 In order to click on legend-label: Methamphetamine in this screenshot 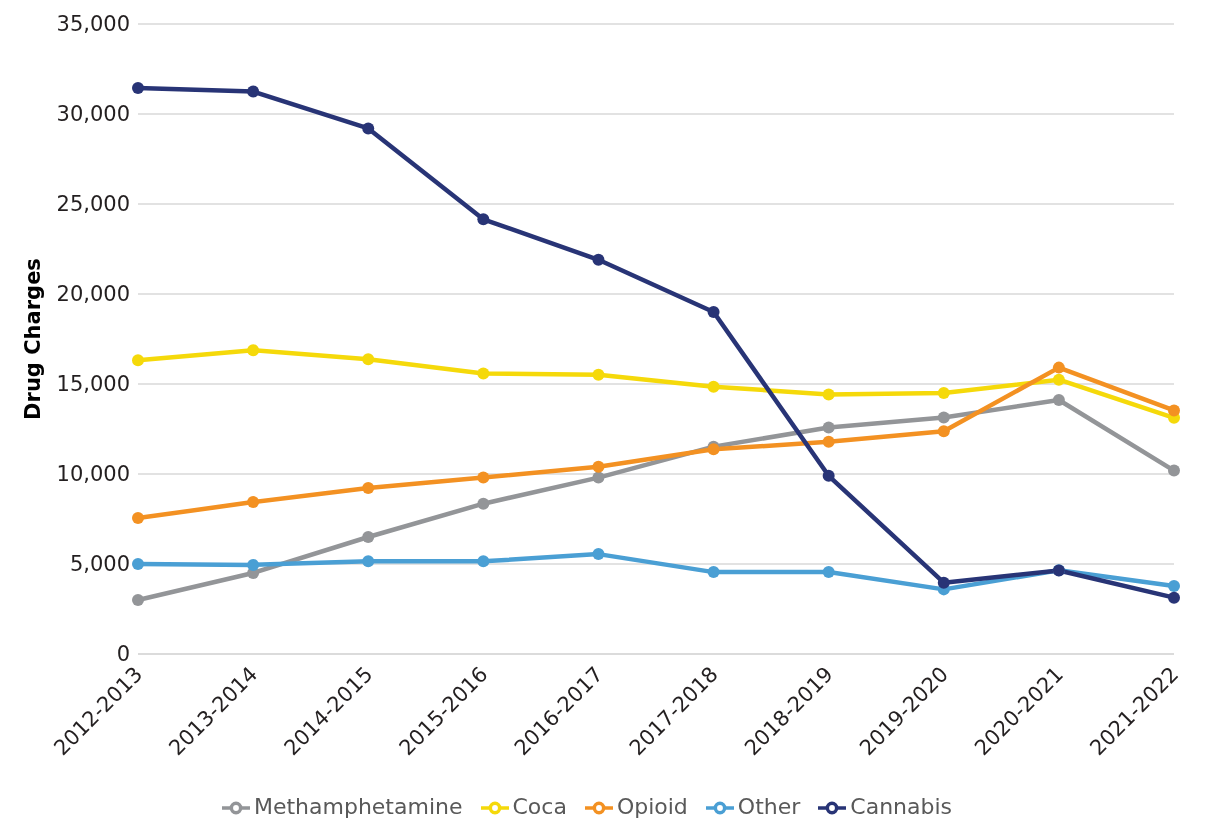, I will do `click(358, 806)`.